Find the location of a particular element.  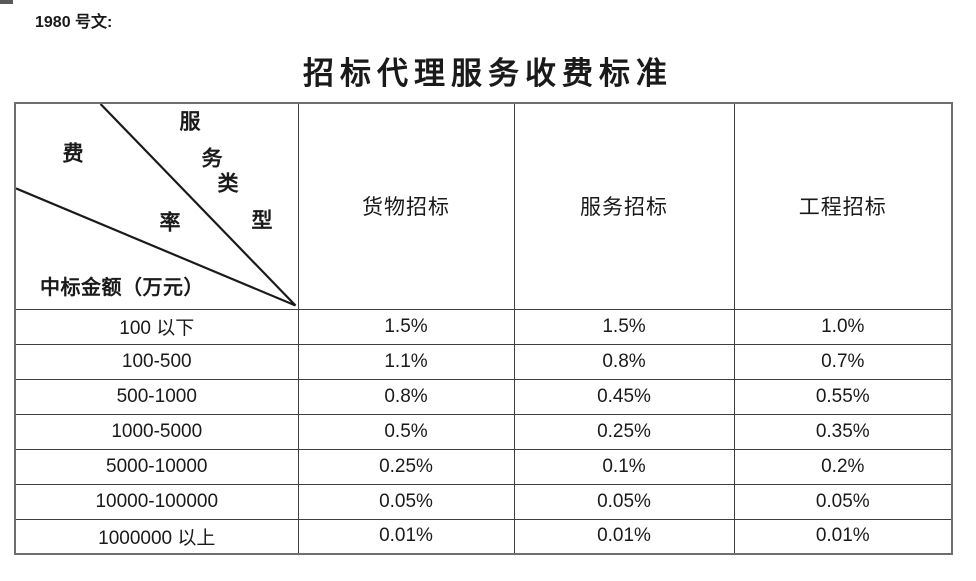

corner-rate-char: 率 is located at coordinates (170, 222).